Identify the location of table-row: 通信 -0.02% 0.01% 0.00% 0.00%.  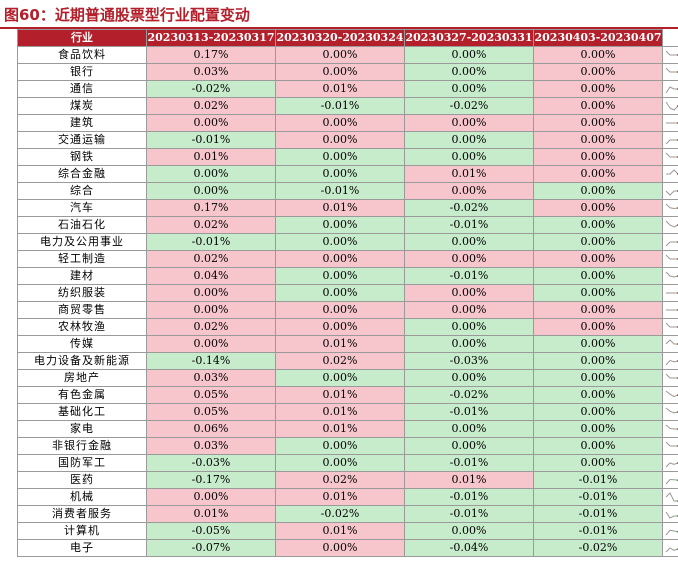
(347, 89).